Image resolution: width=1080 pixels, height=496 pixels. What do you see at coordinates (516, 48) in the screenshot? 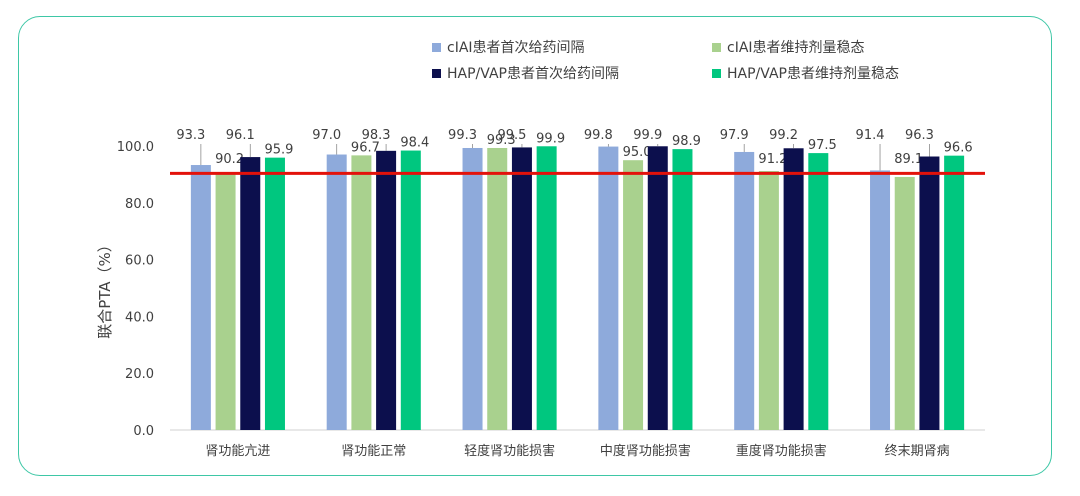
I see `legend-label: cIAI患者首次给药间隔` at bounding box center [516, 48].